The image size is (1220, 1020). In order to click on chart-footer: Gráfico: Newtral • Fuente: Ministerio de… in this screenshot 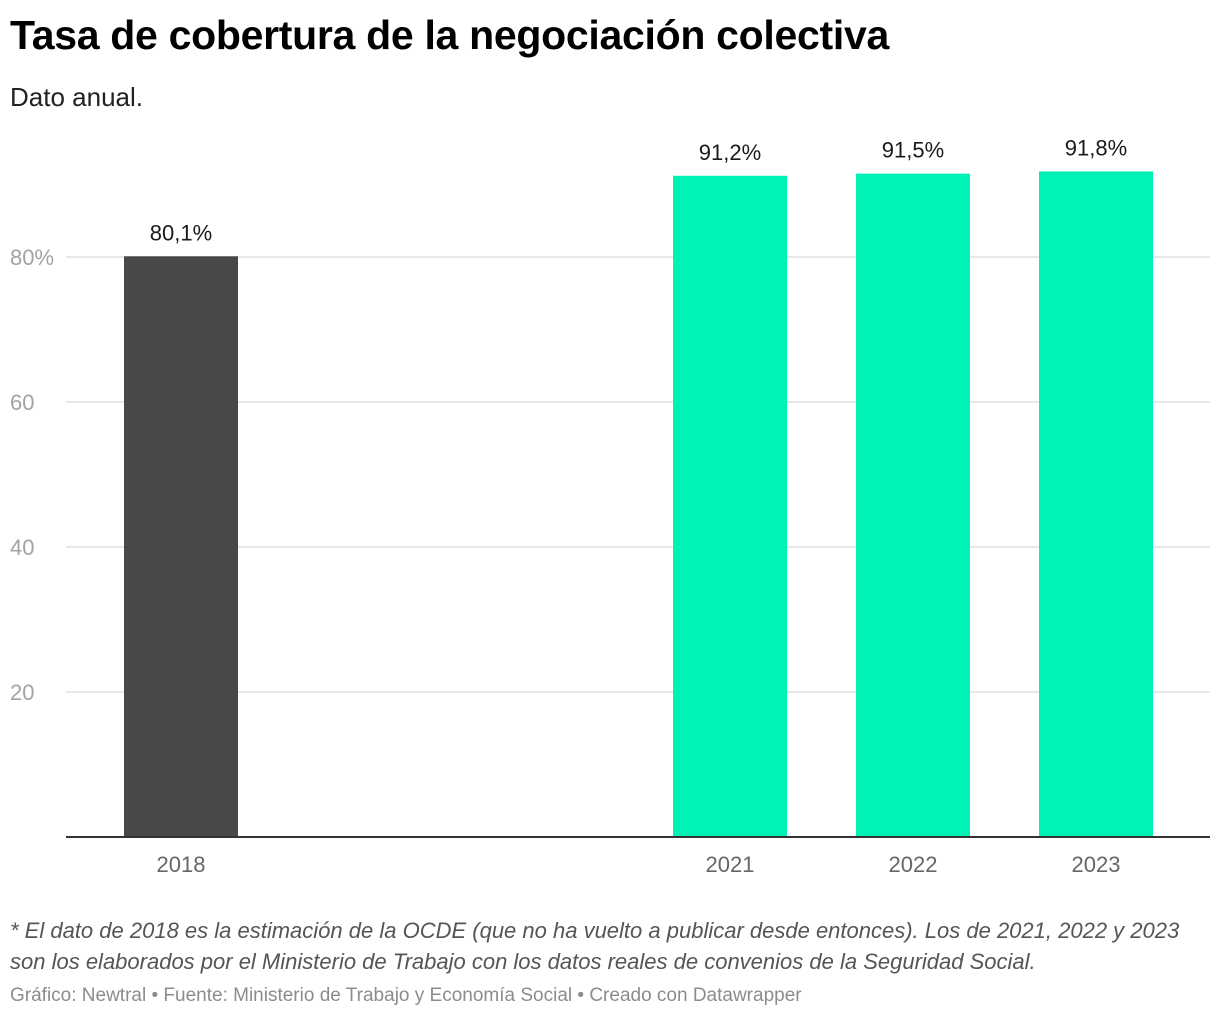, I will do `click(406, 995)`.